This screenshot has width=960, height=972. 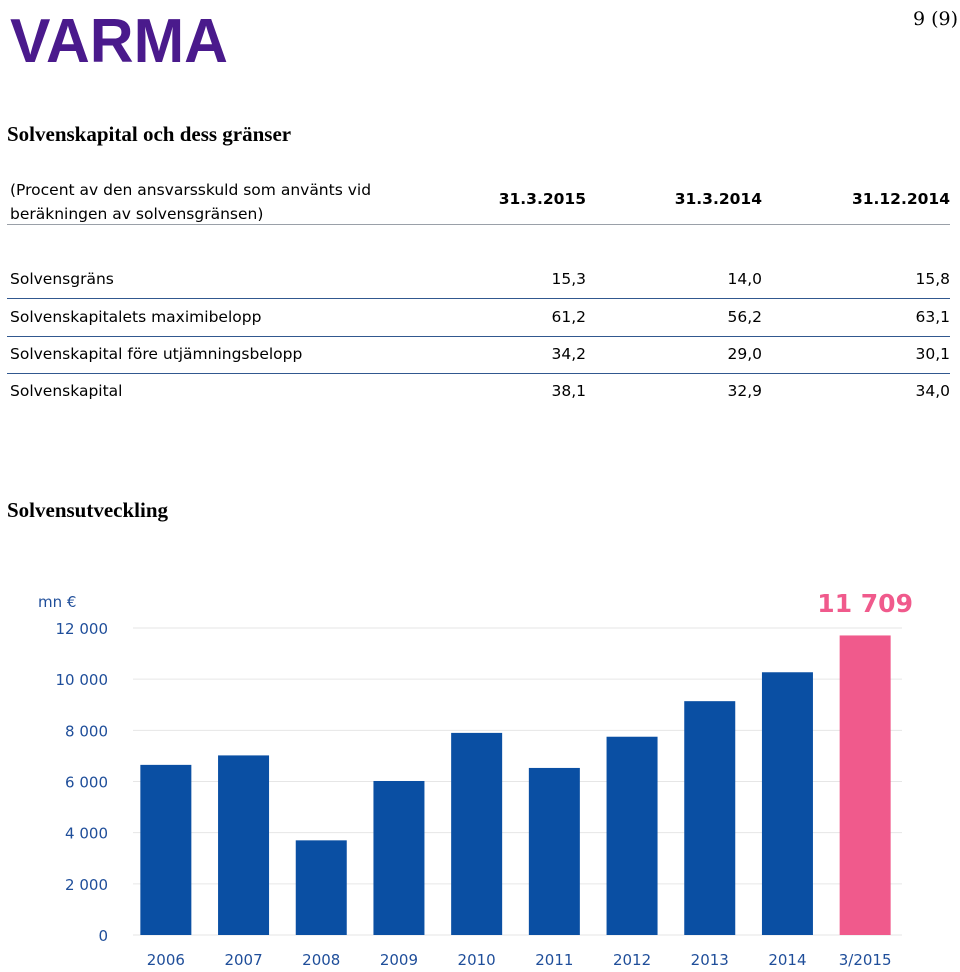 I want to click on unit-line-2: beräkningen av solvensgränsen), so click(x=137, y=214).